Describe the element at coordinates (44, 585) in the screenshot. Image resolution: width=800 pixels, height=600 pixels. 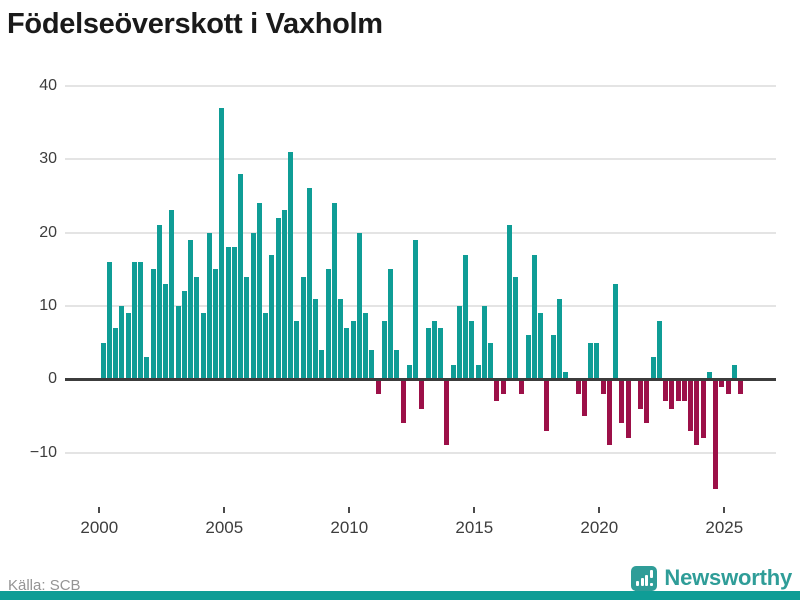
I see `source-label: Källa: SCB` at that location.